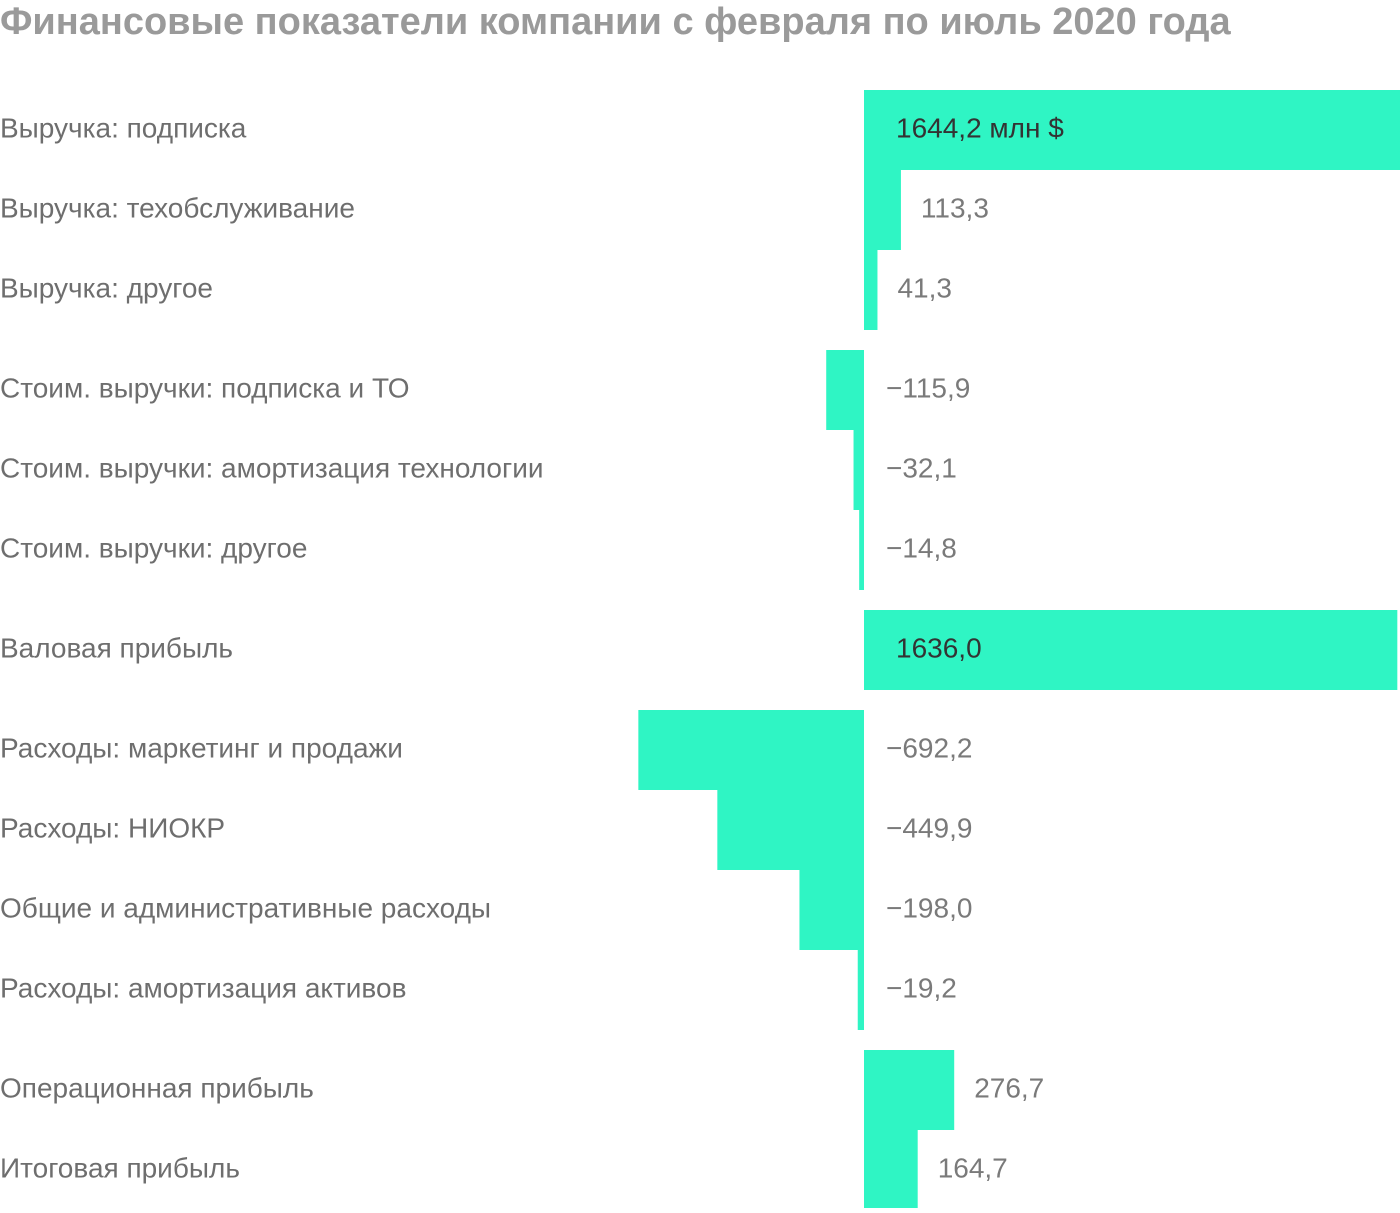 Image resolution: width=1400 pixels, height=1213 pixels. What do you see at coordinates (205, 387) in the screenshot?
I see `category-label: Стоим. выручки: подписка и ТО` at bounding box center [205, 387].